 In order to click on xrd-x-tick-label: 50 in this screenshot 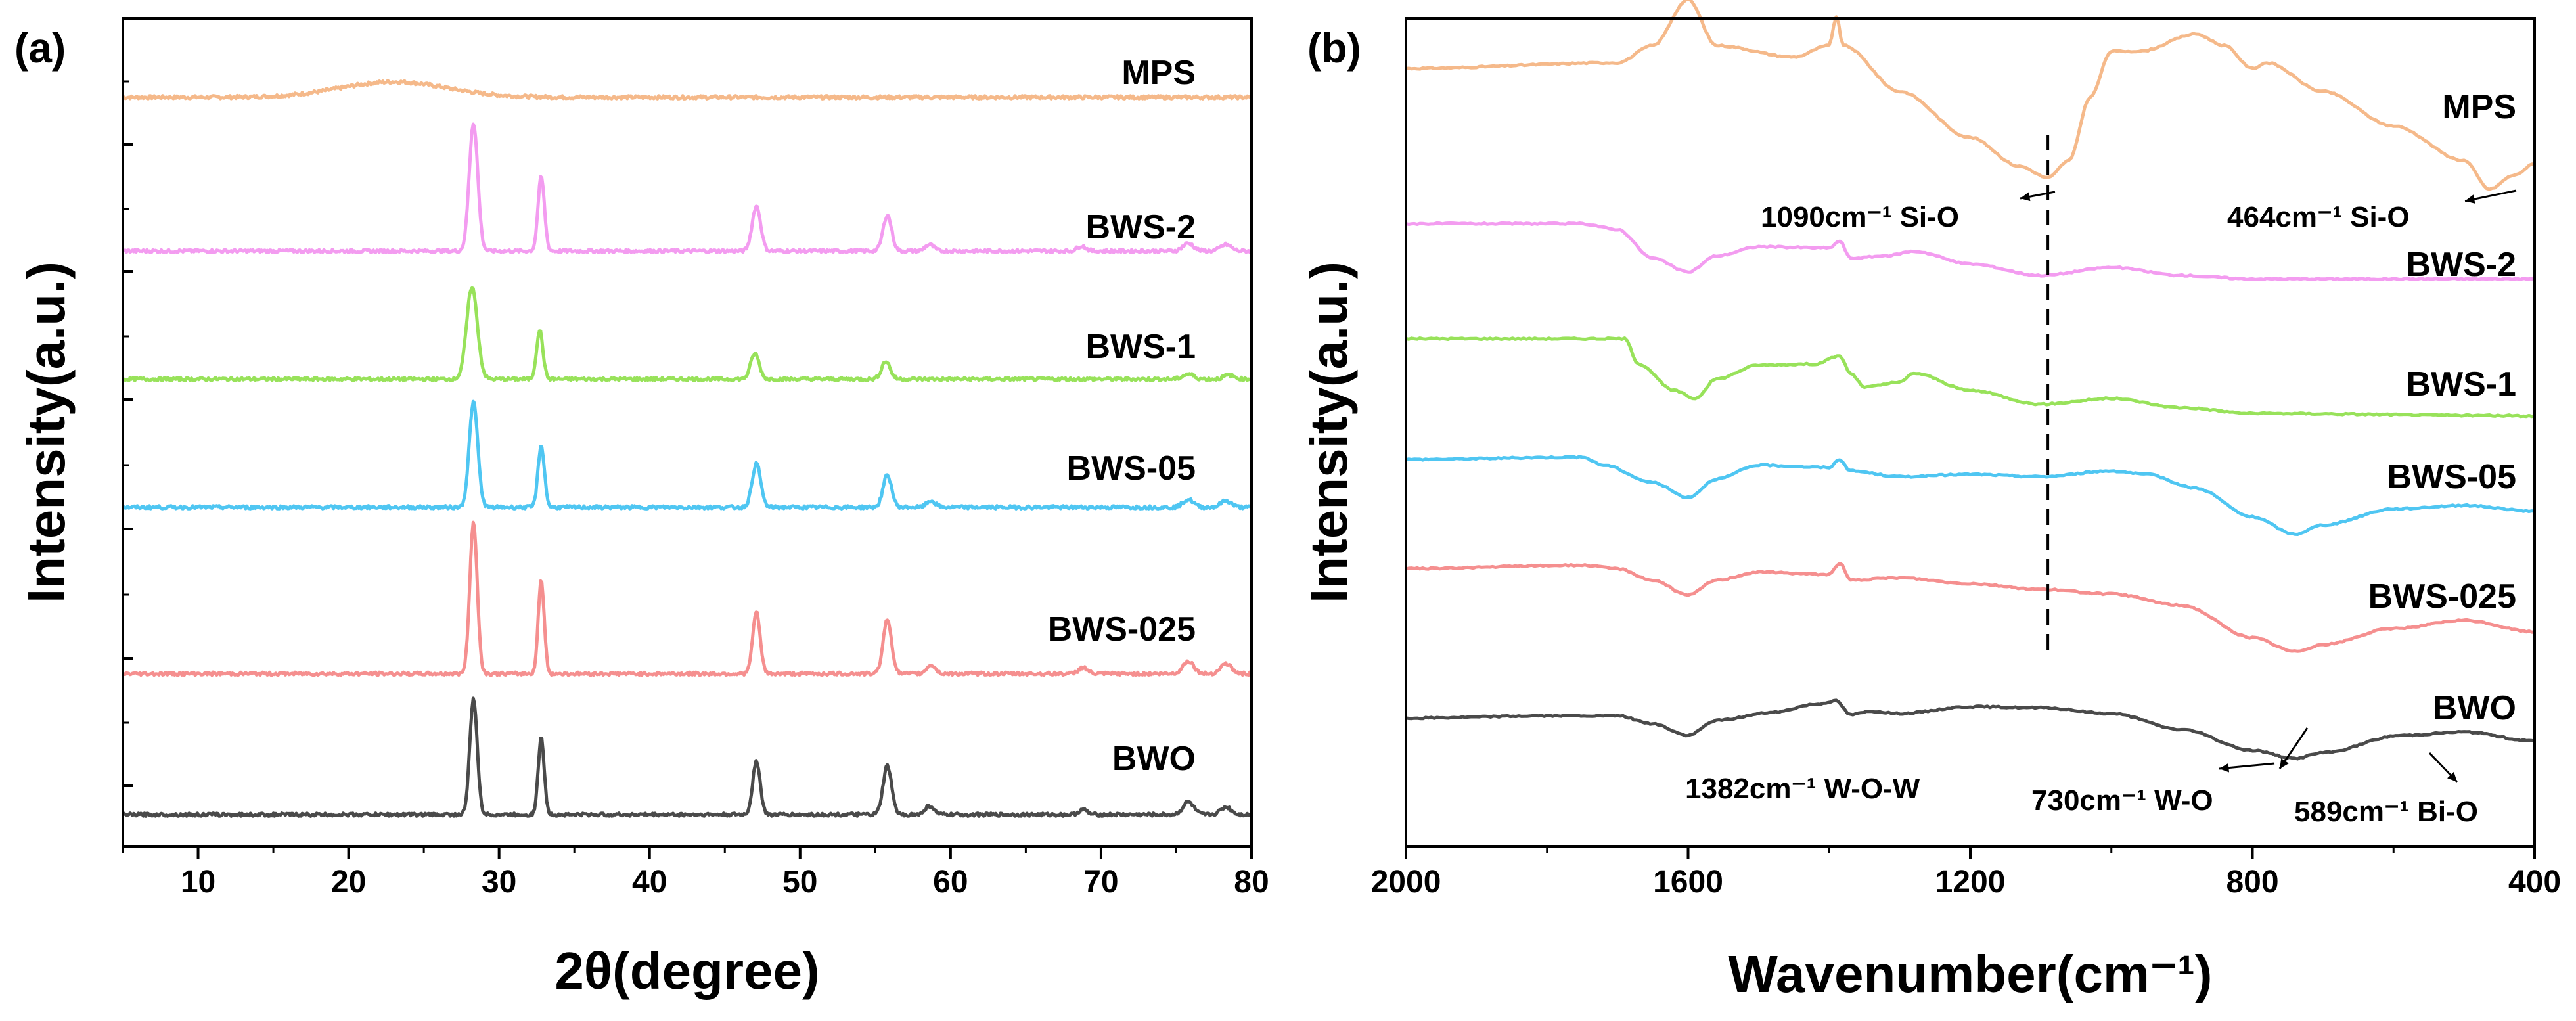, I will do `click(799, 882)`.